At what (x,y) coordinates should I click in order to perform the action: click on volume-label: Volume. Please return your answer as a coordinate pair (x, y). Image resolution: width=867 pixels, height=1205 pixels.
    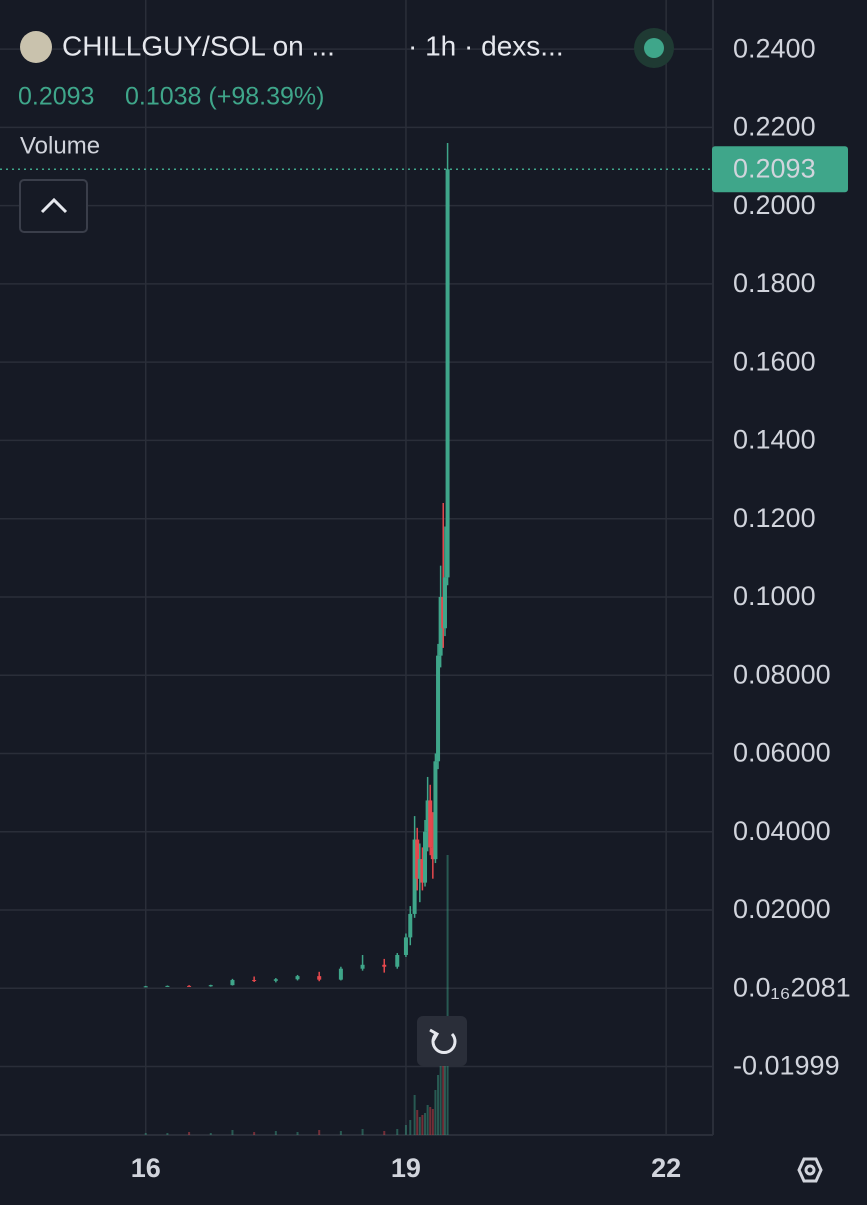
    Looking at the image, I should click on (60, 145).